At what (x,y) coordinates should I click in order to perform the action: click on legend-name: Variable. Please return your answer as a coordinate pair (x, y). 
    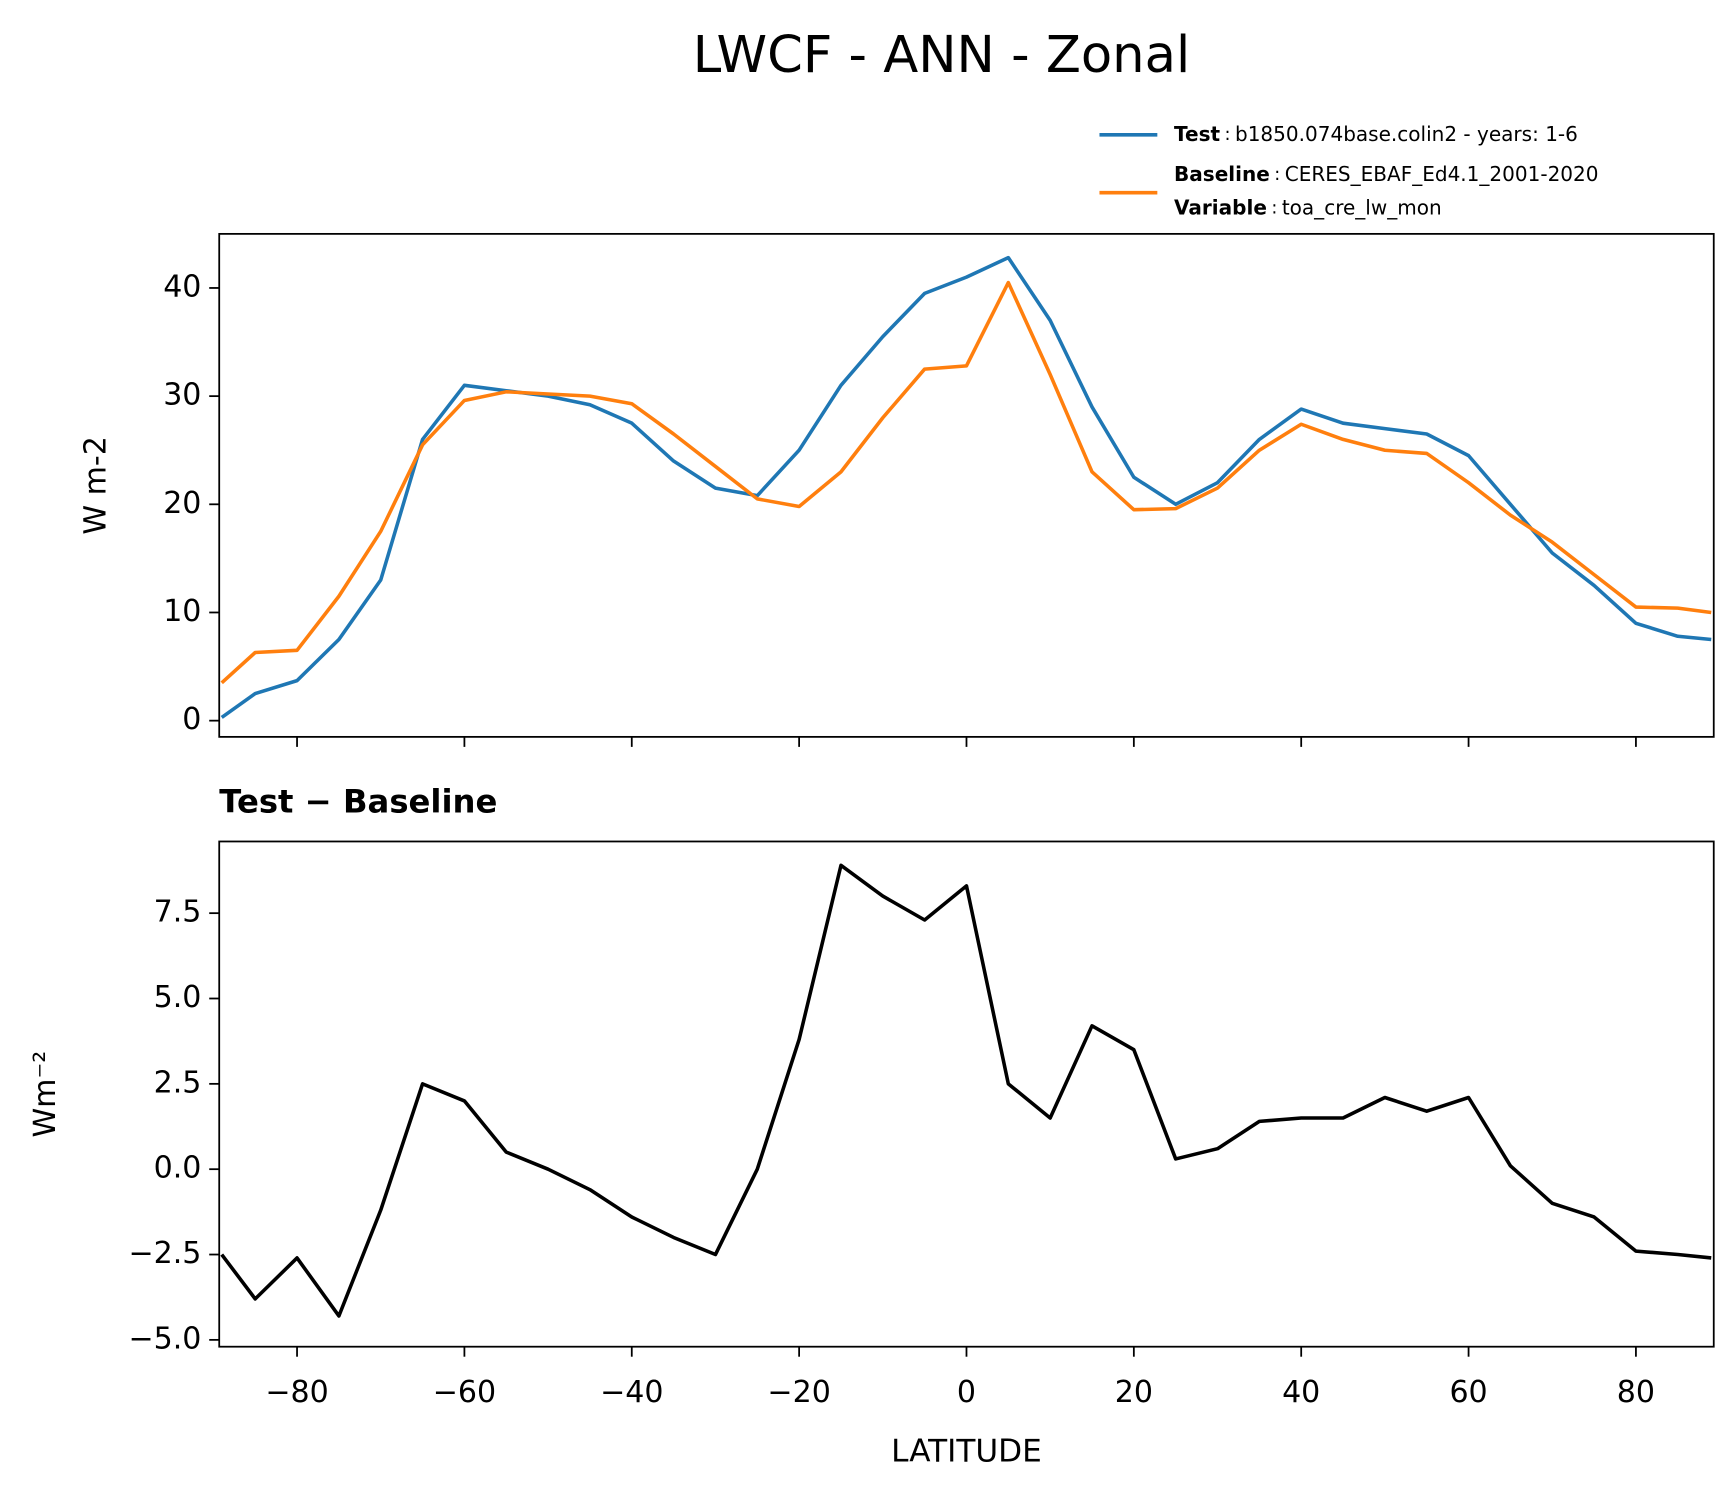
    Looking at the image, I should click on (1220, 207).